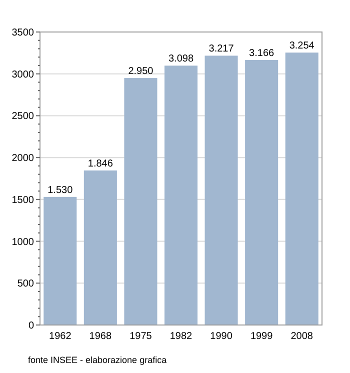 The image size is (350, 373). I want to click on x-tick-label: 1962, so click(60, 336).